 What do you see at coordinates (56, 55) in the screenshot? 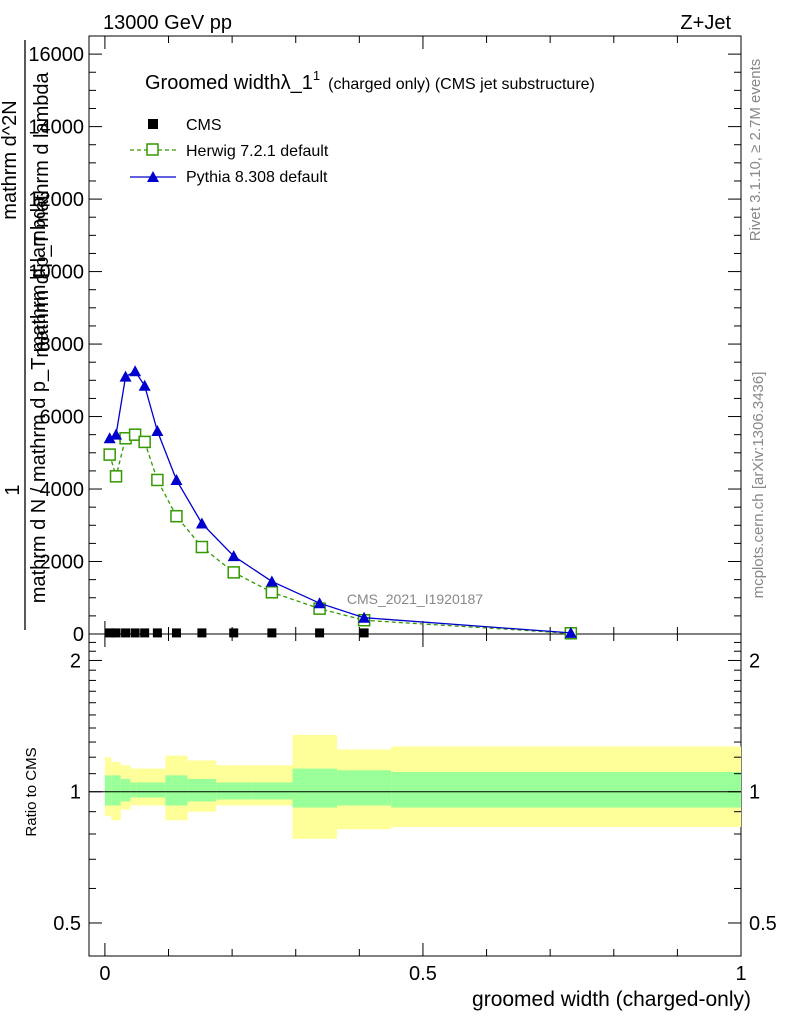
I see `y-tick-label: 16000` at bounding box center [56, 55].